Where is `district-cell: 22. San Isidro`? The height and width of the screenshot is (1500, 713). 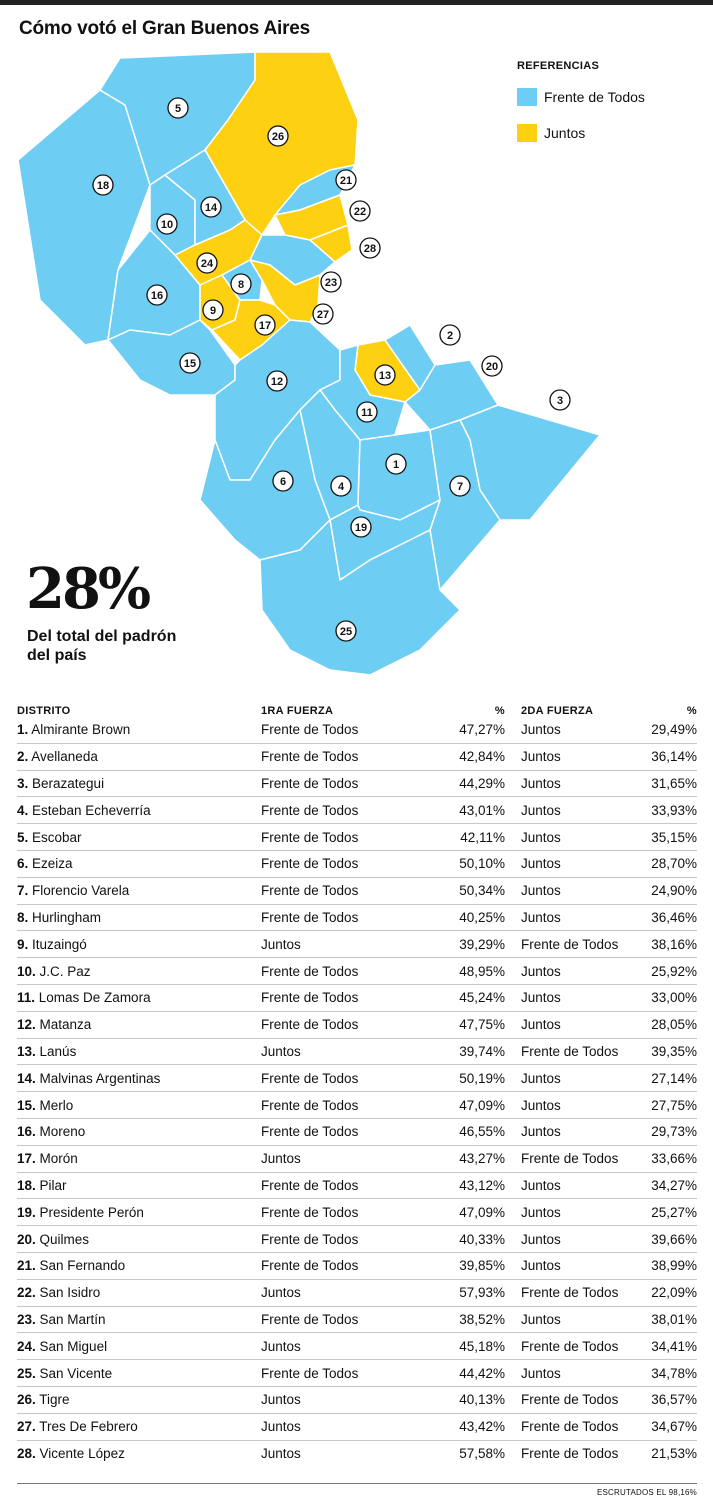 district-cell: 22. San Isidro is located at coordinates (139, 1292).